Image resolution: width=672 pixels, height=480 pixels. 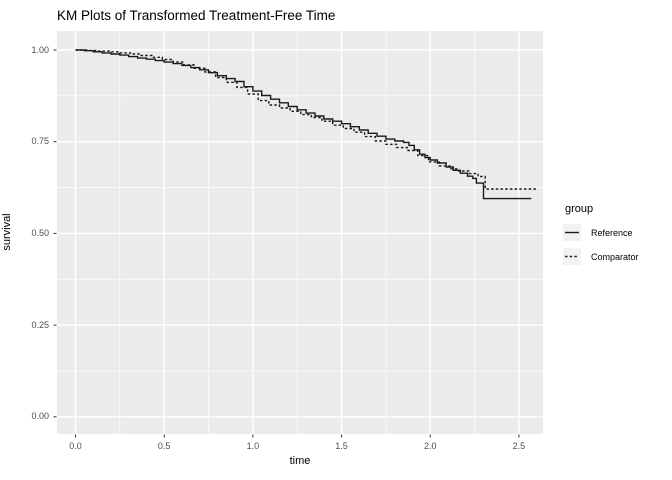 I want to click on legend-key-reference, so click(x=572, y=232).